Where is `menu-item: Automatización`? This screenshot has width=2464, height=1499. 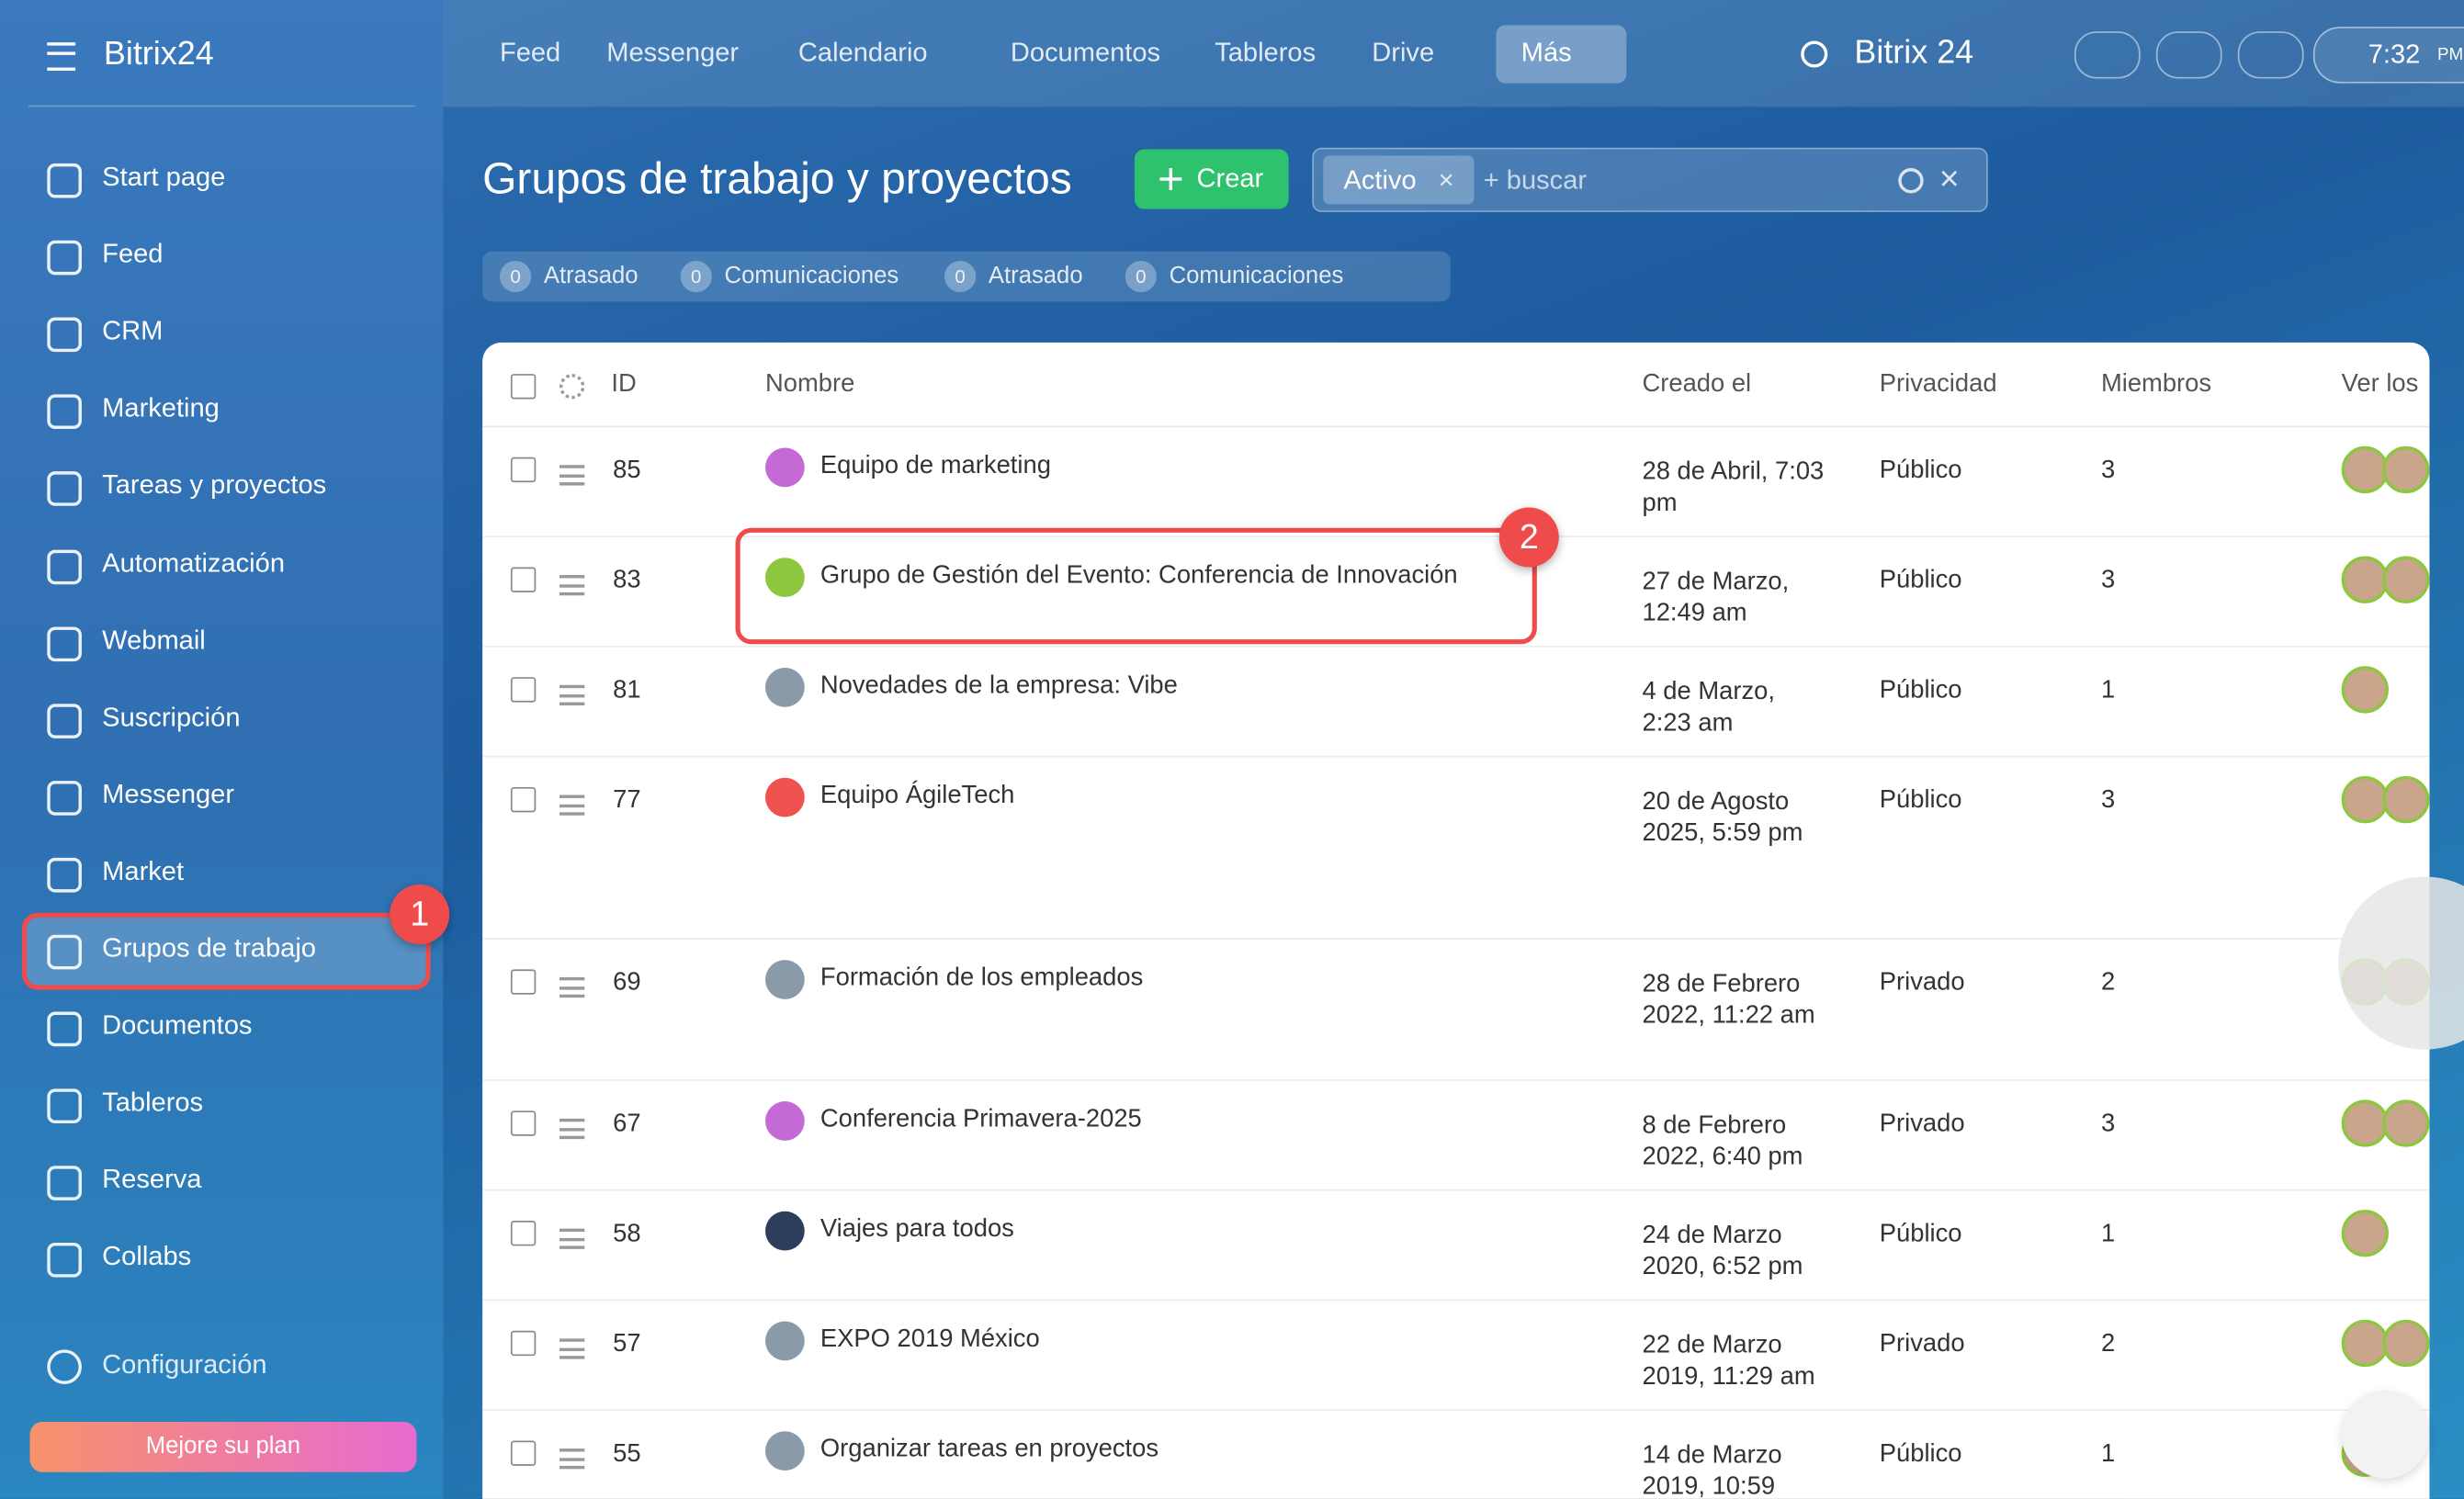
menu-item: Automatización is located at coordinates (194, 562).